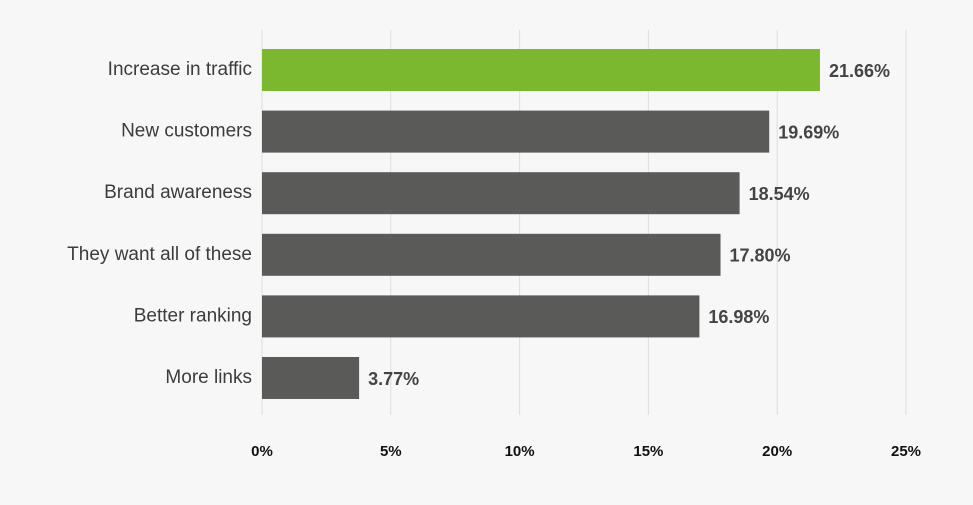  I want to click on x-tick-label: 5%, so click(391, 451).